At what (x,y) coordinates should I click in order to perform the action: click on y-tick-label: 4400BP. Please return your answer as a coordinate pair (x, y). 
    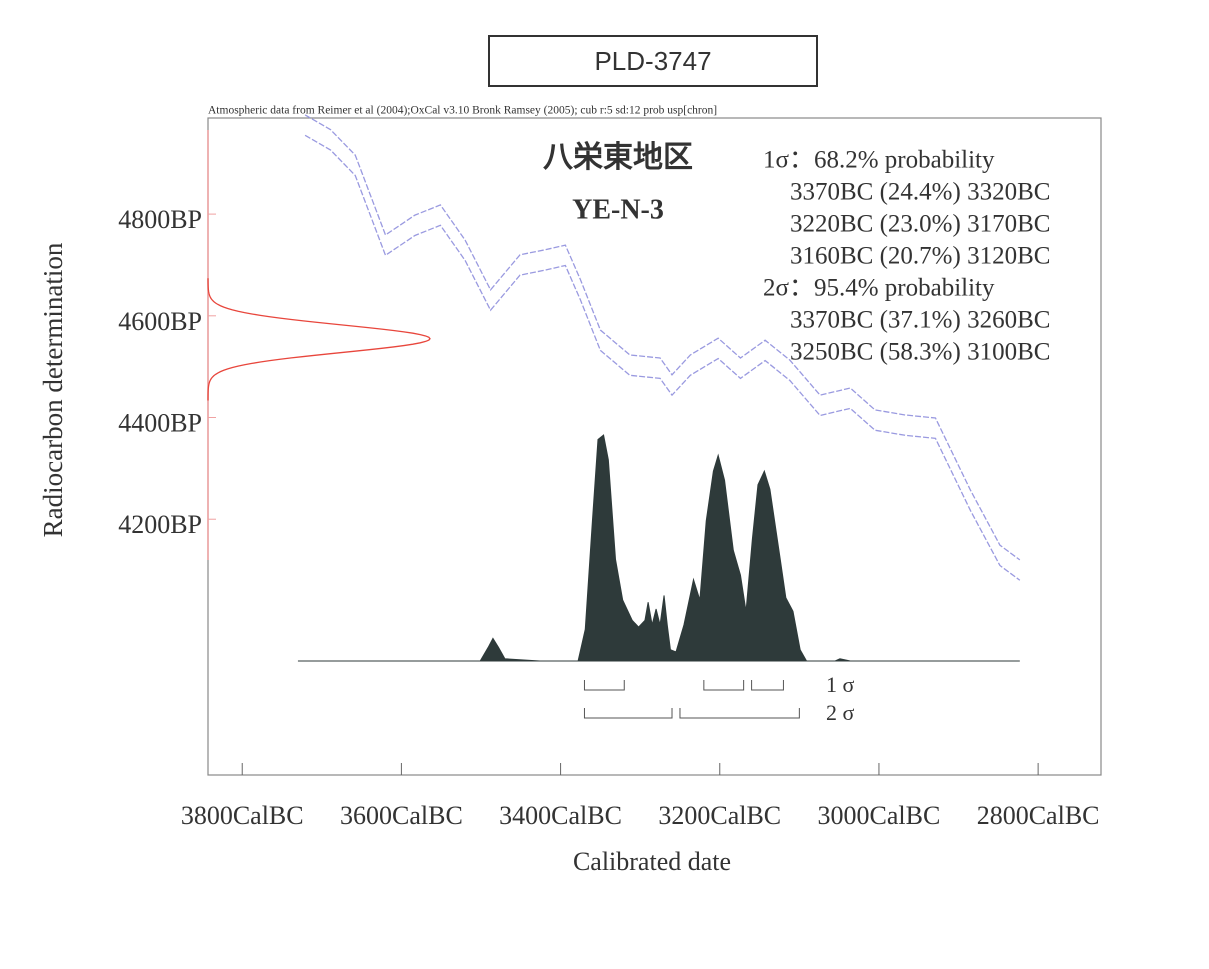
    Looking at the image, I should click on (160, 422).